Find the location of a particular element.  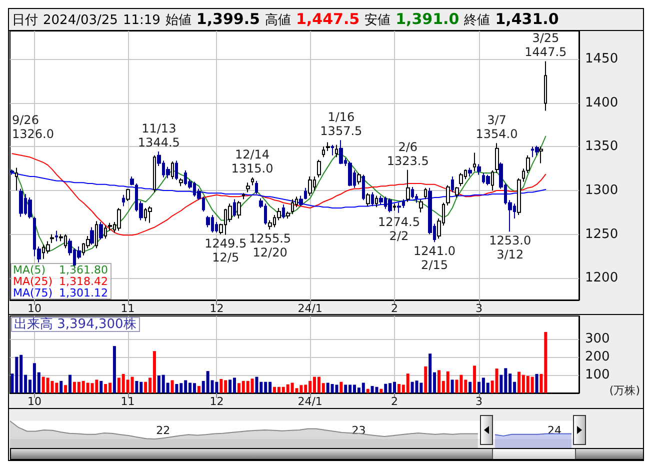

text: MA(25) is located at coordinates (33, 281).